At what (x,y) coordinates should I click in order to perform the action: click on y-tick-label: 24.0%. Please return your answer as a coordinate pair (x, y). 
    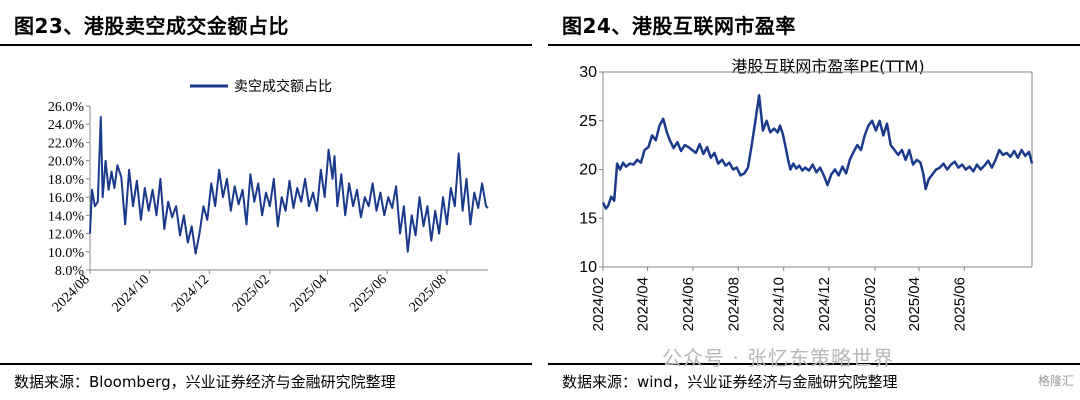
    Looking at the image, I should click on (66, 125).